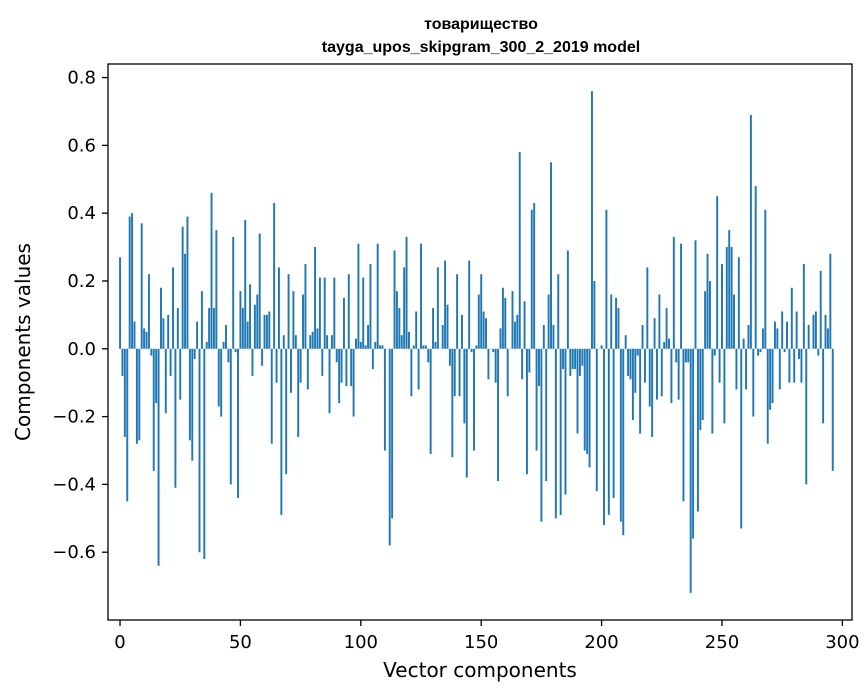 Image resolution: width=867 pixels, height=696 pixels. Describe the element at coordinates (74, 552) in the screenshot. I see `y-tick-label: −0.6` at that location.